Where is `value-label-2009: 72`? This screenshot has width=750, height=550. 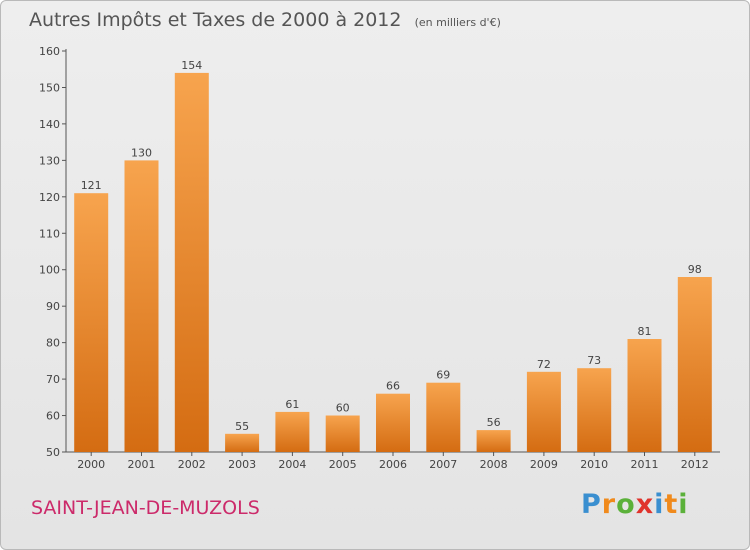
value-label-2009: 72 is located at coordinates (544, 364).